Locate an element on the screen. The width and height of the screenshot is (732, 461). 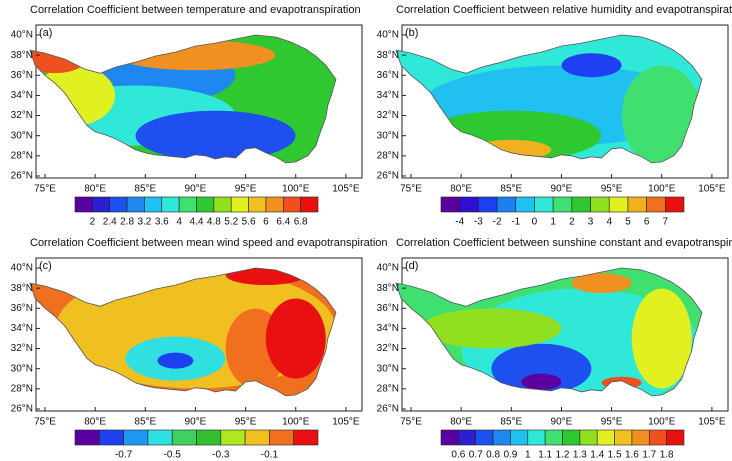
colorbar-label: 2.8 is located at coordinates (127, 222).